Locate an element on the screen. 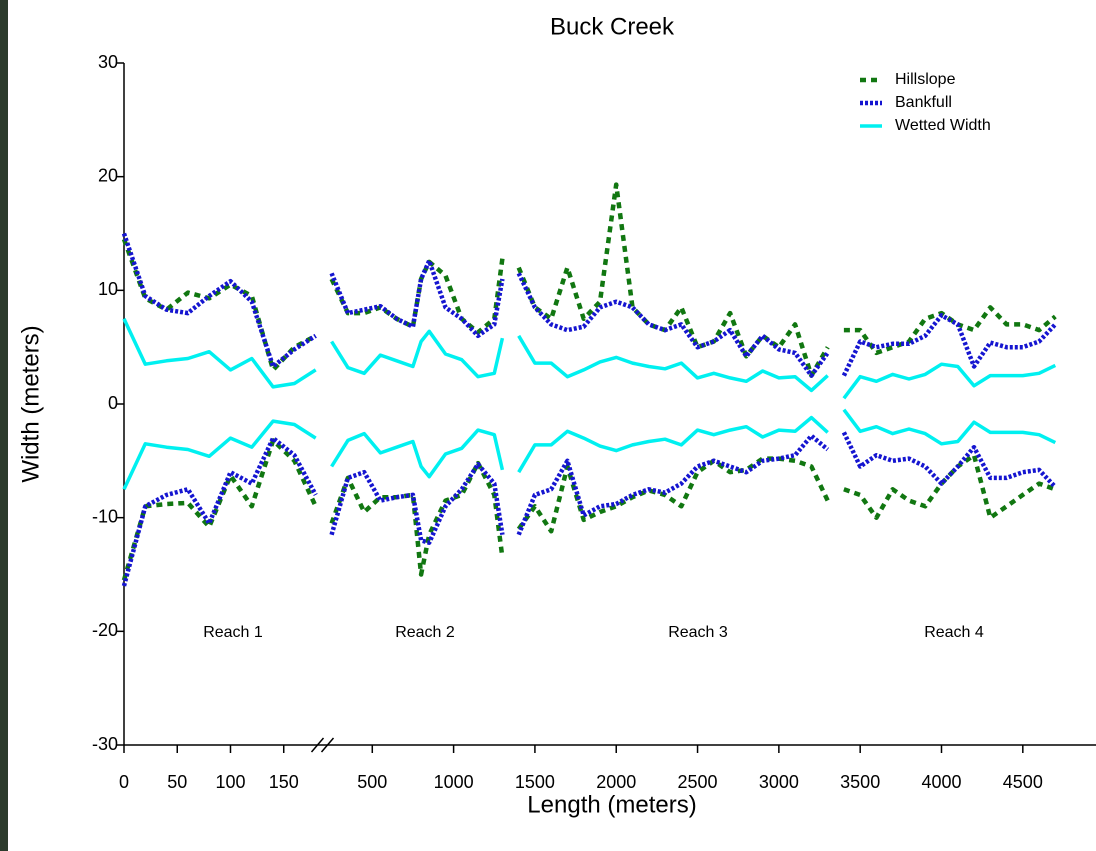  y-tick-label: -30 is located at coordinates (105, 744).